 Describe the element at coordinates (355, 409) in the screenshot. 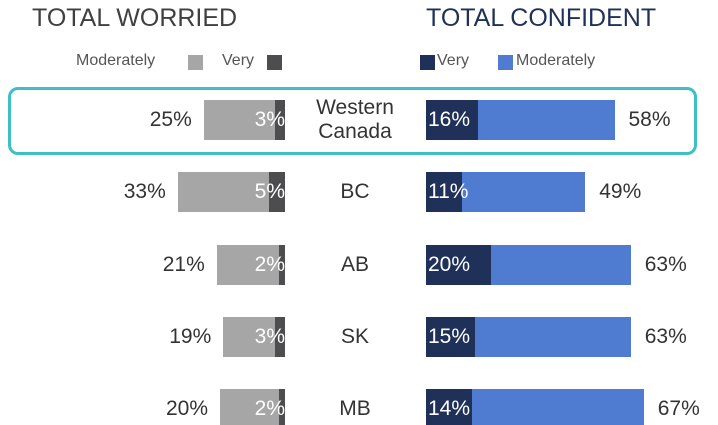

I see `category-label: MB` at that location.